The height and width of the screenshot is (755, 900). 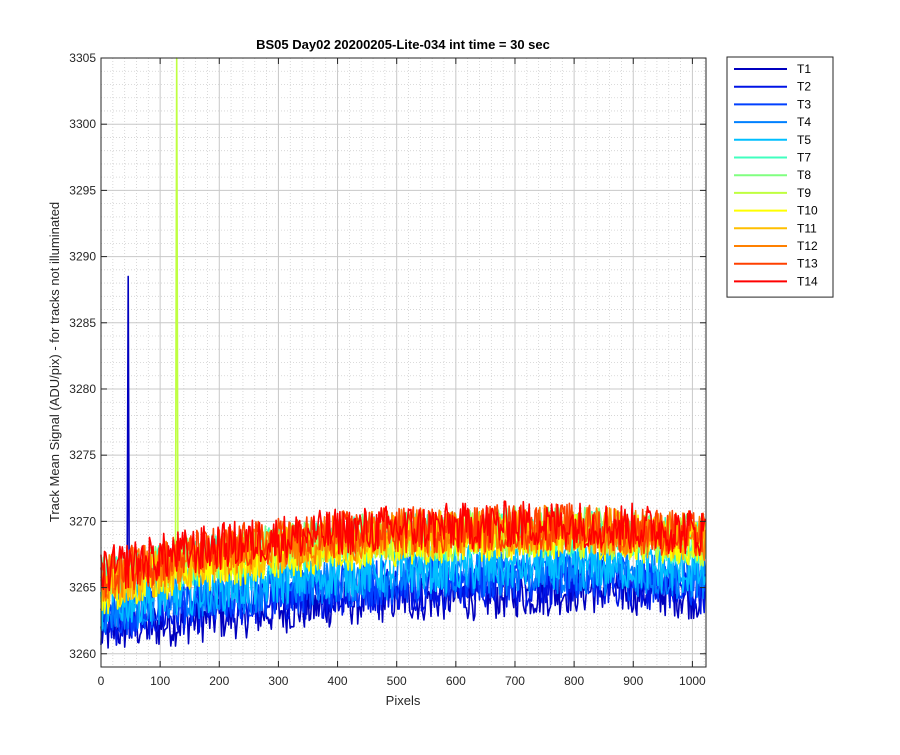 I want to click on legend-entry: T13, so click(x=807, y=264).